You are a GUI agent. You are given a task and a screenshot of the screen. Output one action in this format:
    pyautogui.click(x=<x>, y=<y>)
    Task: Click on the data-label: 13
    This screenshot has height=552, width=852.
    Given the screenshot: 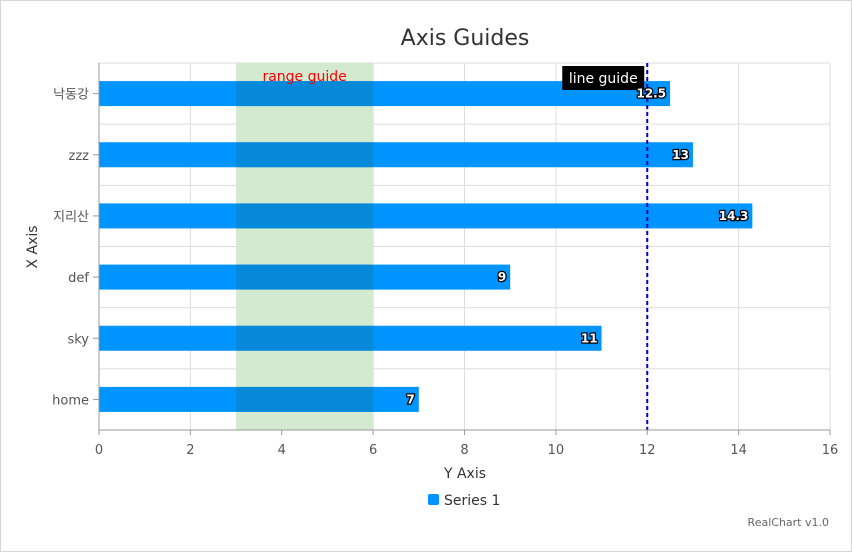 What is the action you would take?
    pyautogui.click(x=680, y=155)
    